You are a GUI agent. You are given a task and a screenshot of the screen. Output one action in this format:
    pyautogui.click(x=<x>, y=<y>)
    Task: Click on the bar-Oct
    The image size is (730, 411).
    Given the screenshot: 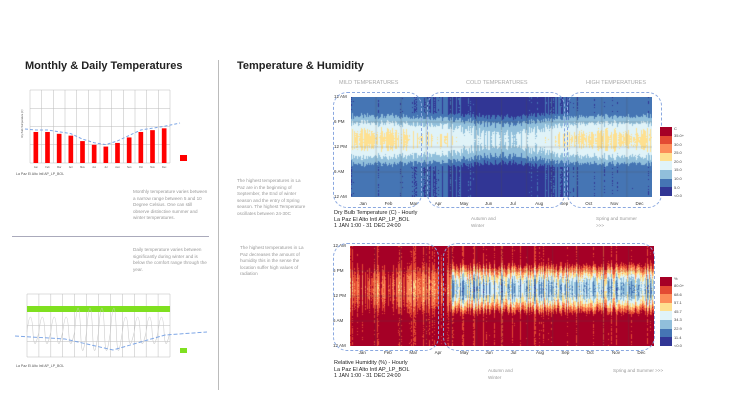 What is the action you would take?
    pyautogui.click(x=141, y=147)
    